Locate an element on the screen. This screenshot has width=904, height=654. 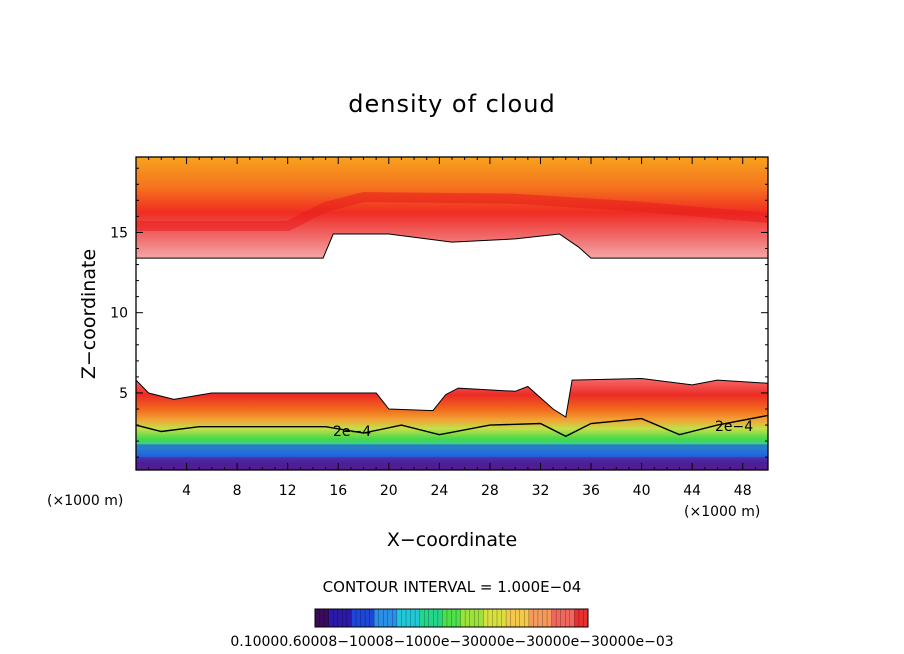
y-axis-title: Z−coordinate is located at coordinates (89, 314).